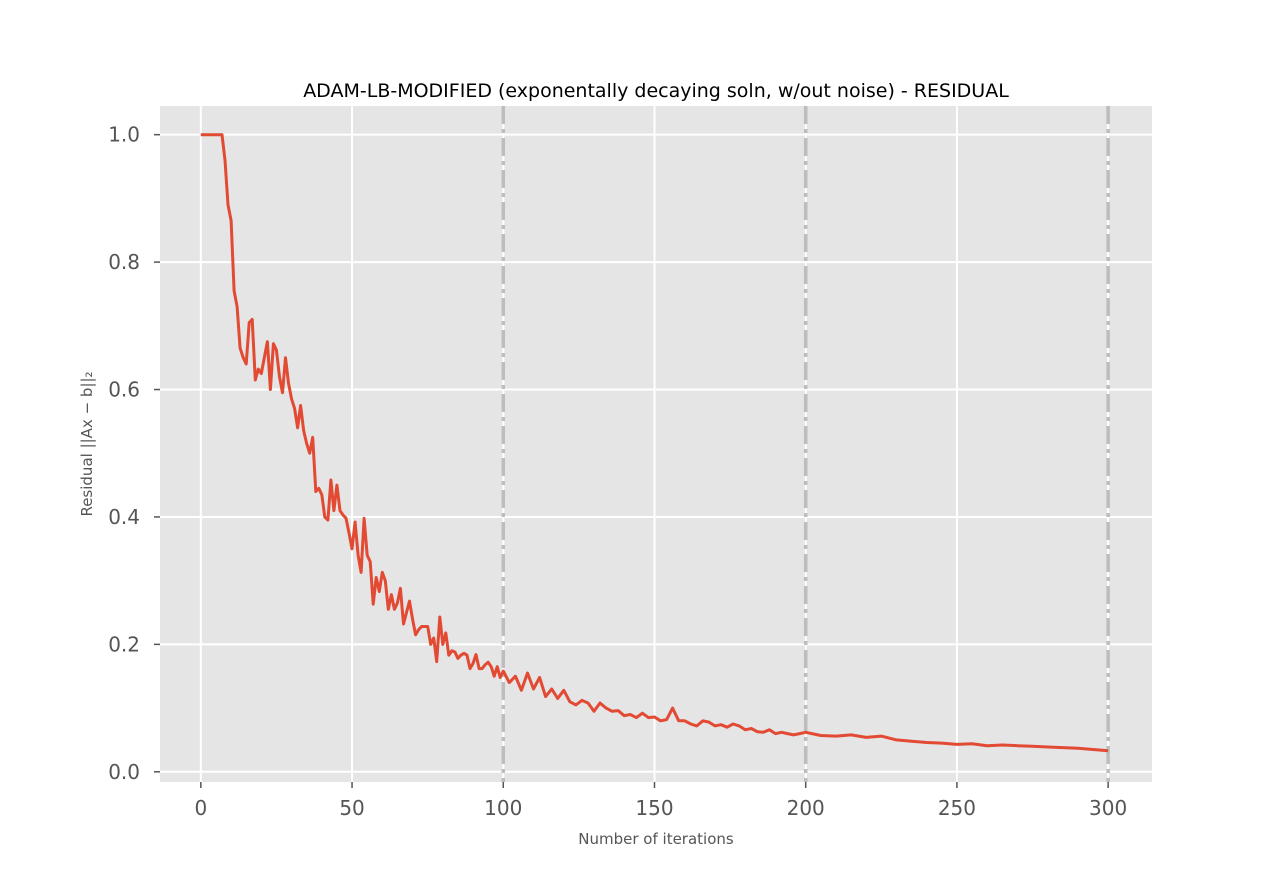 The image size is (1280, 880). I want to click on x-tick-label: 50, so click(351, 808).